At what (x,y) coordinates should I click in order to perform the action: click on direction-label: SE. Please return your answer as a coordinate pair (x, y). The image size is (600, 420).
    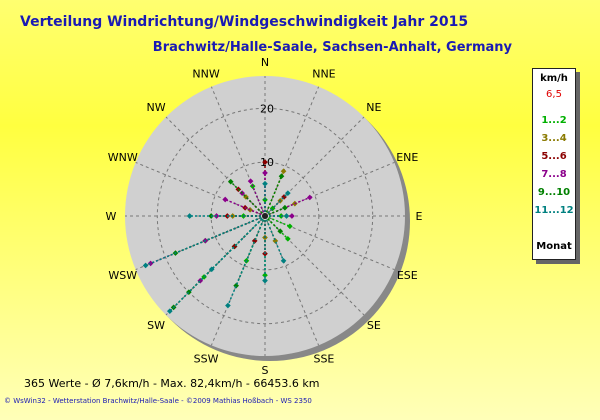
    Looking at the image, I should click on (374, 325).